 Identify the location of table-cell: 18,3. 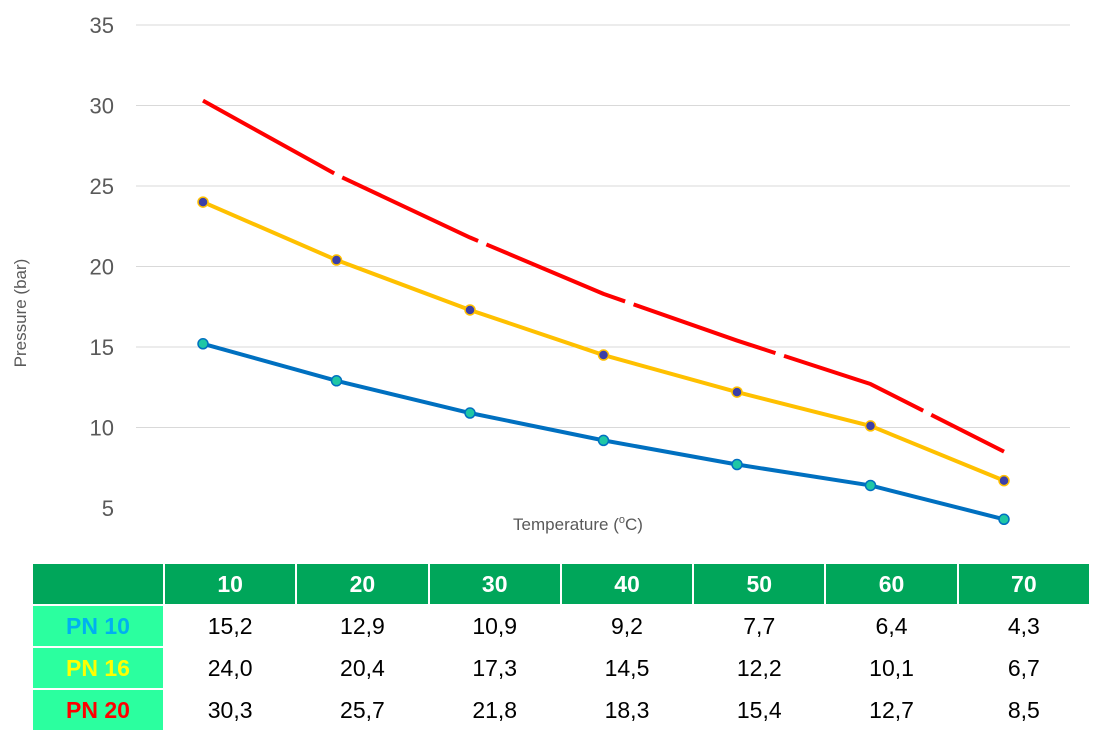
(627, 710).